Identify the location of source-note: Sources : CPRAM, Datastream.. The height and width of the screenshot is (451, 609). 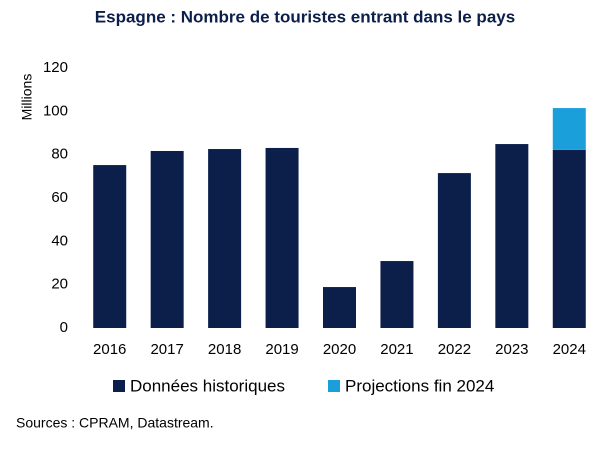
(115, 423).